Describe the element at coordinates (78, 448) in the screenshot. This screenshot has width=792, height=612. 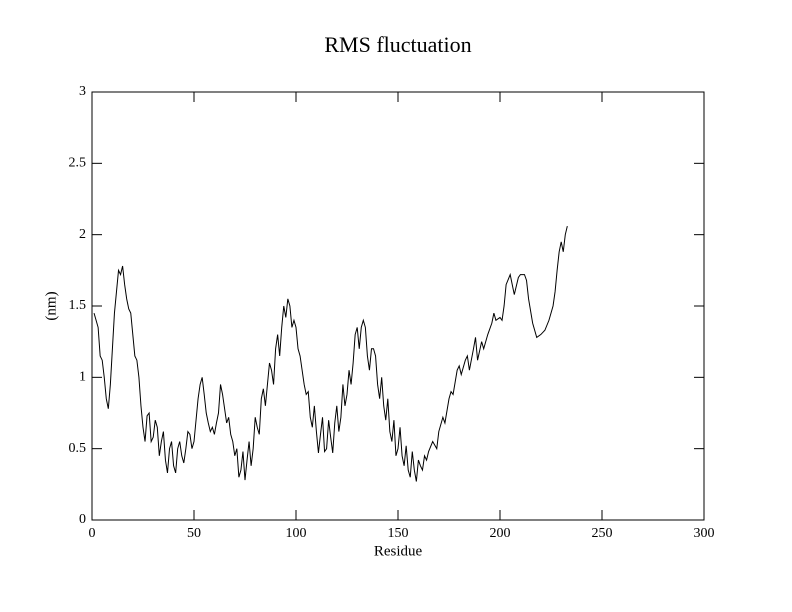
I see `y-tick-label: 0.5` at that location.